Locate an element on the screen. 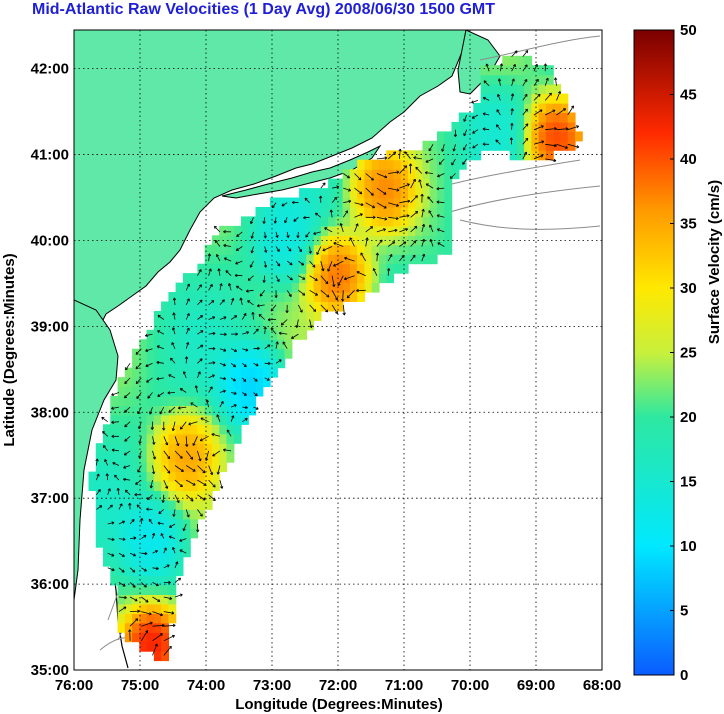 This screenshot has height=714, width=724. x-tick-label: 68:00 is located at coordinates (602, 685).